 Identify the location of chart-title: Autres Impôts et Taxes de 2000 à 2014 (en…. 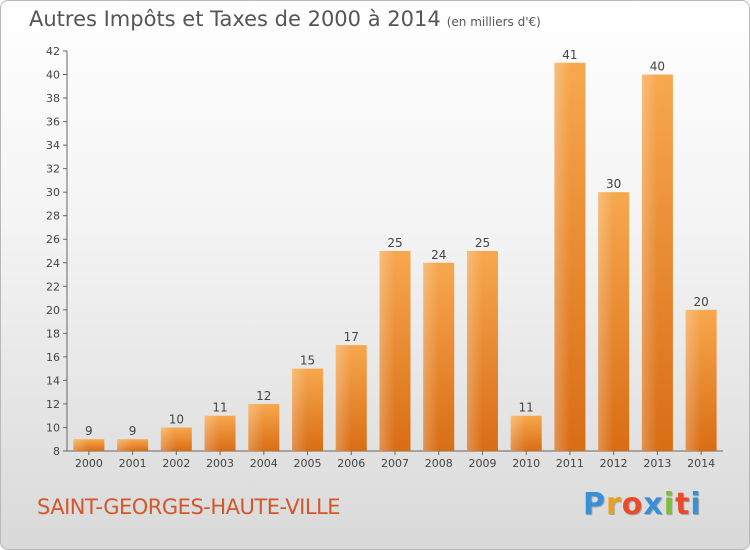
(285, 19).